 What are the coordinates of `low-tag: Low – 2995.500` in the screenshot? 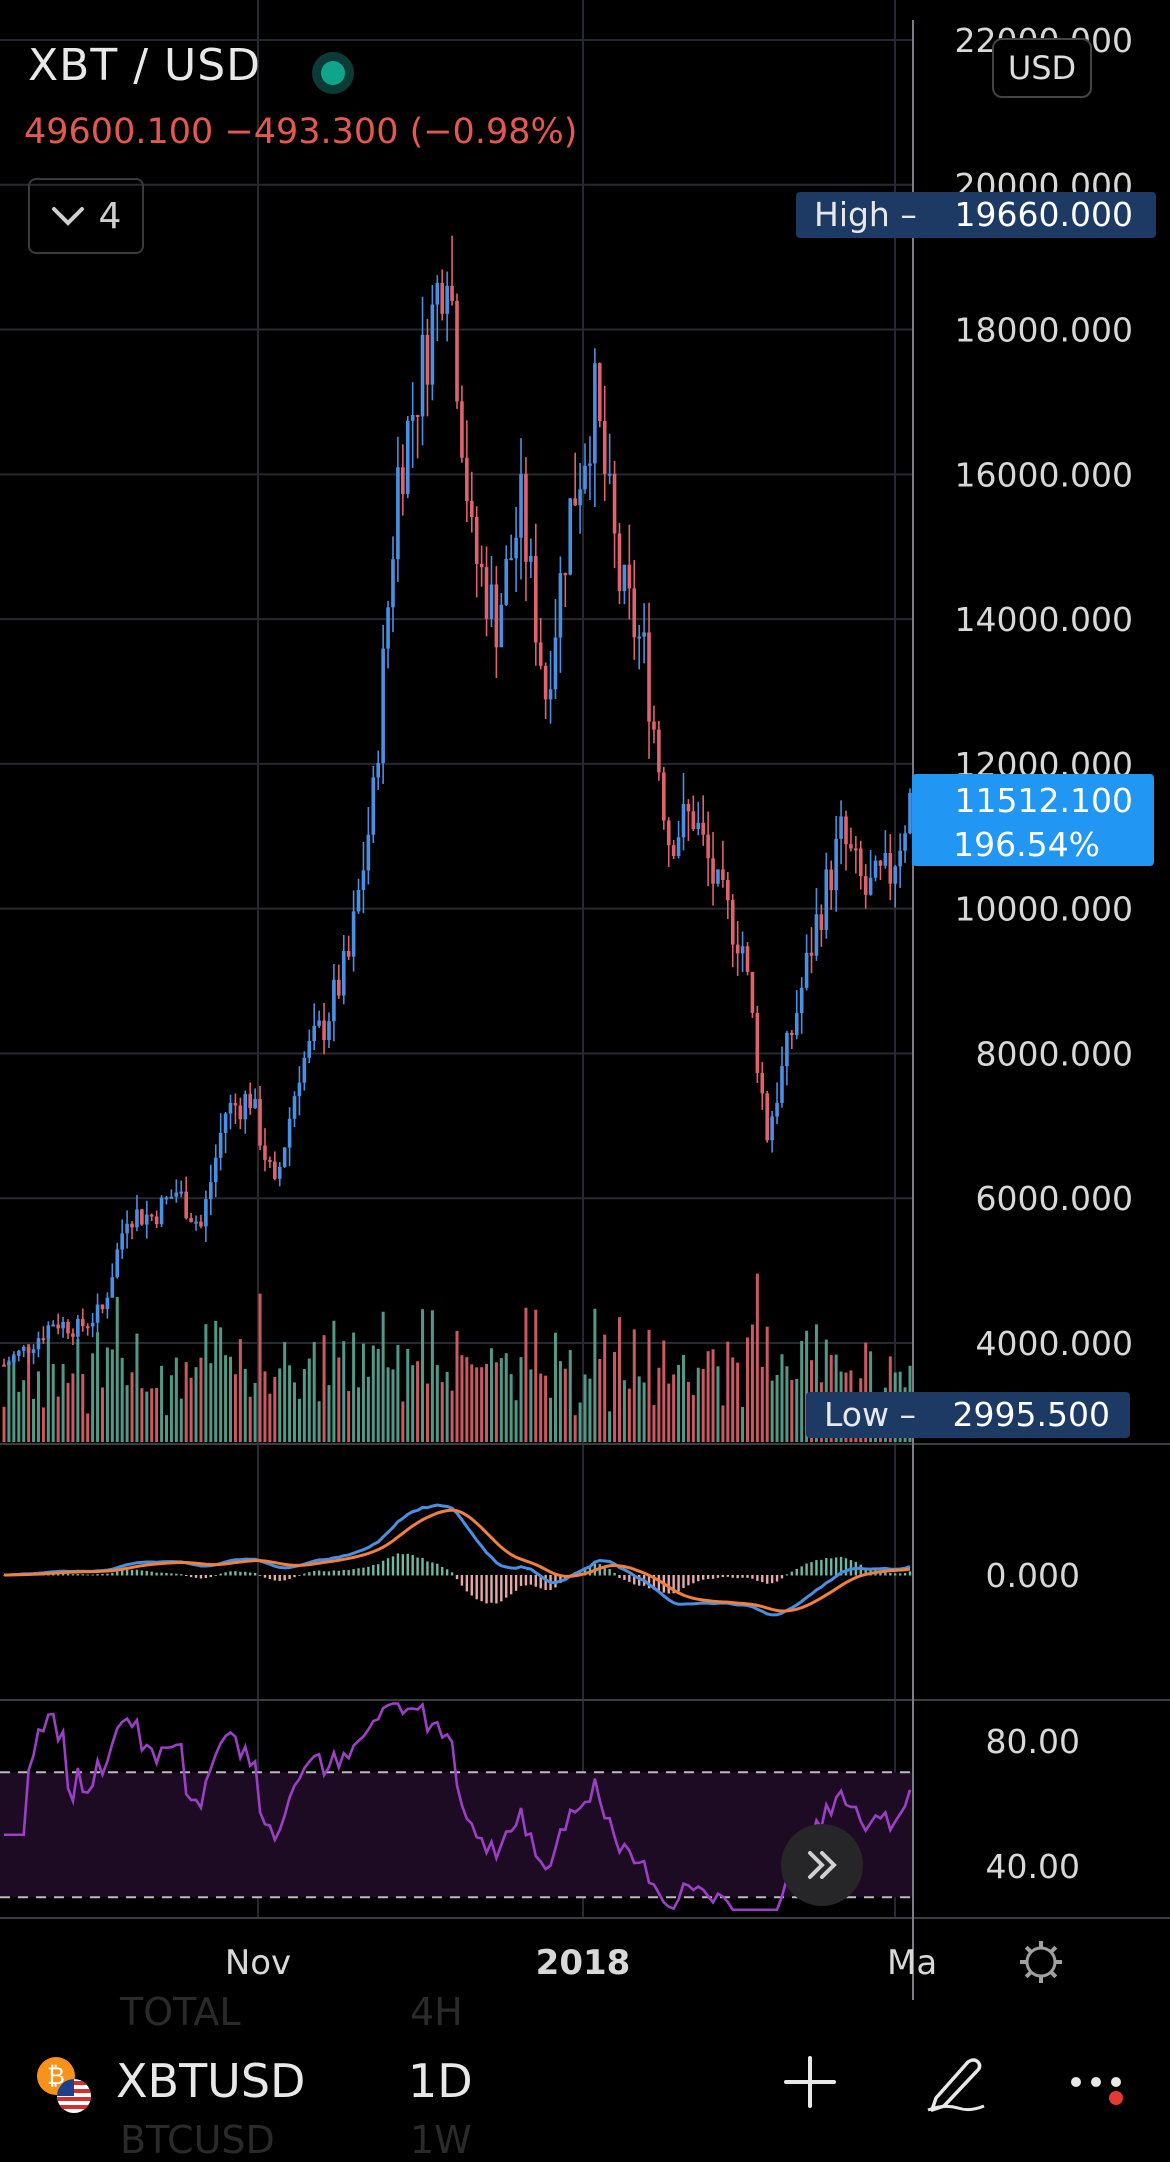 It's located at (968, 1415).